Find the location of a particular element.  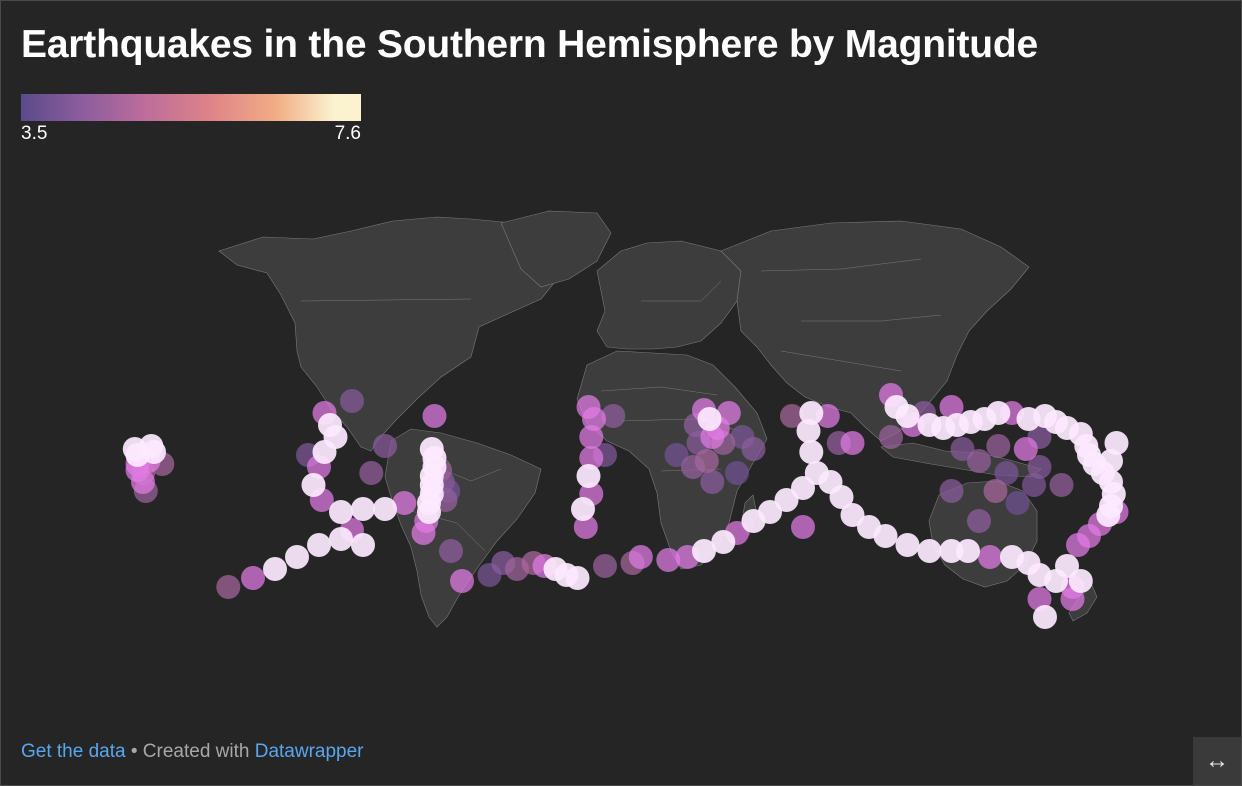

legend-labels: 3.5 7.6 is located at coordinates (191, 136).